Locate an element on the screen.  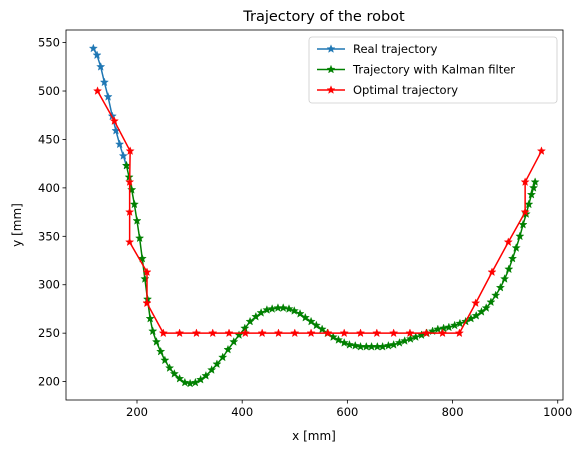
x-axis-label: x [mm] is located at coordinates (314, 436).